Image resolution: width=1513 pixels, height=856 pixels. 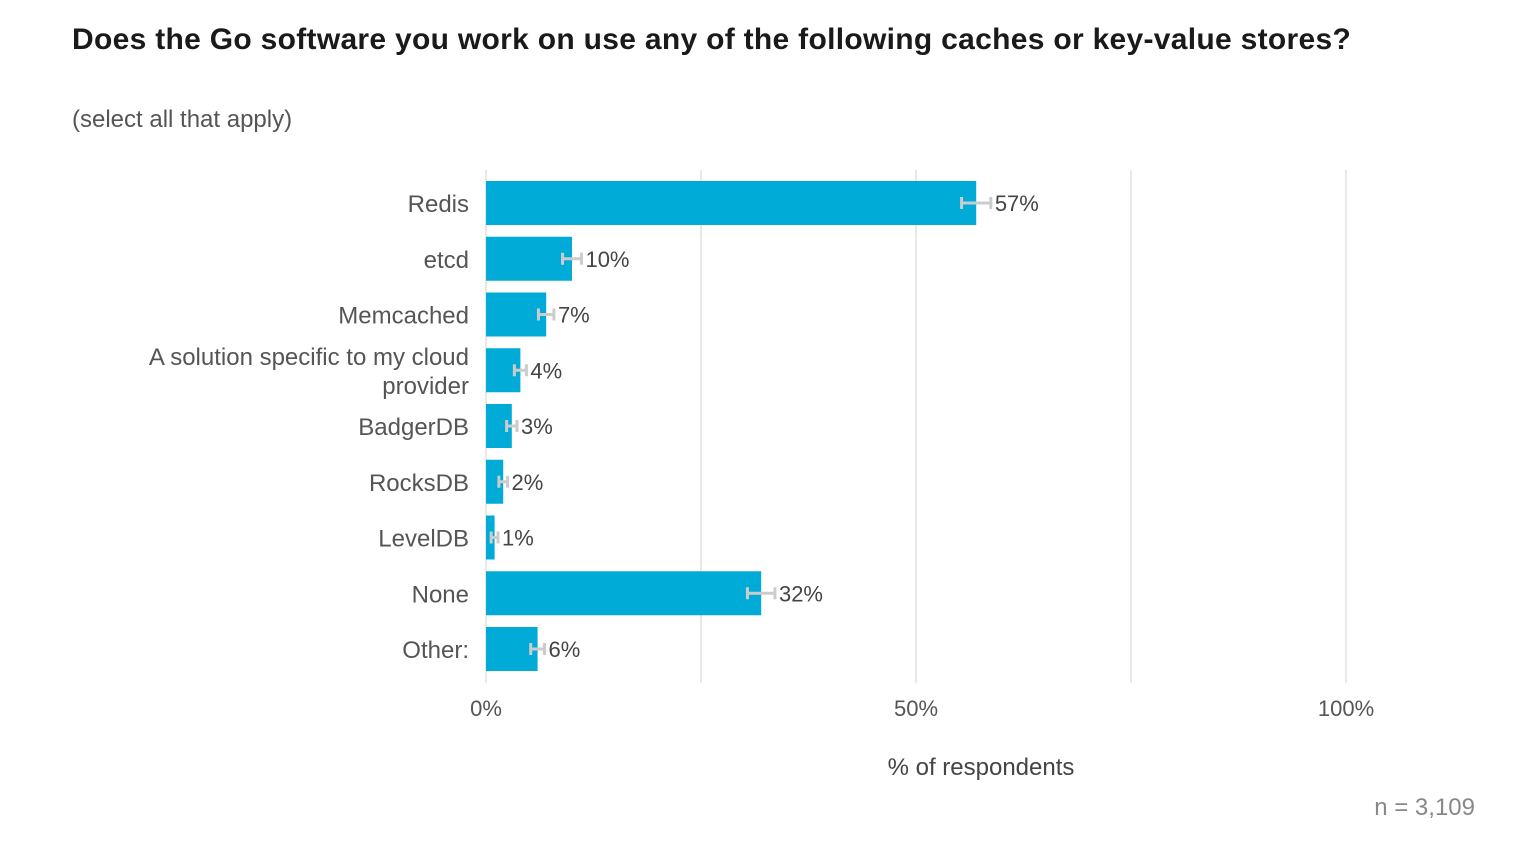 What do you see at coordinates (564, 649) in the screenshot?
I see `value-label: 6%` at bounding box center [564, 649].